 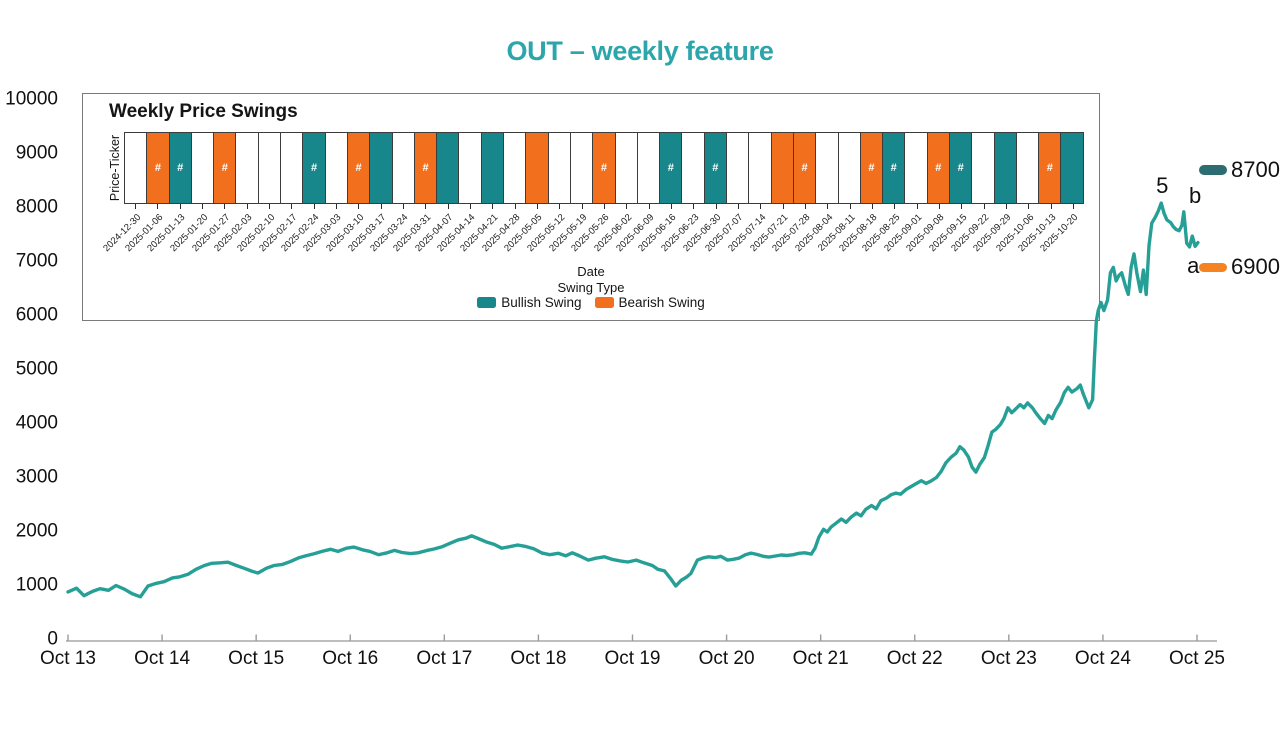 I want to click on x-tick-label: Oct 17, so click(x=444, y=658).